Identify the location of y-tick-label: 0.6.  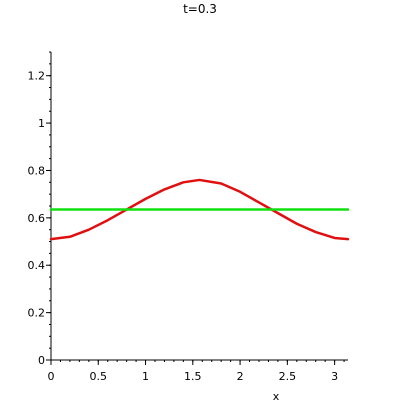
(37, 218).